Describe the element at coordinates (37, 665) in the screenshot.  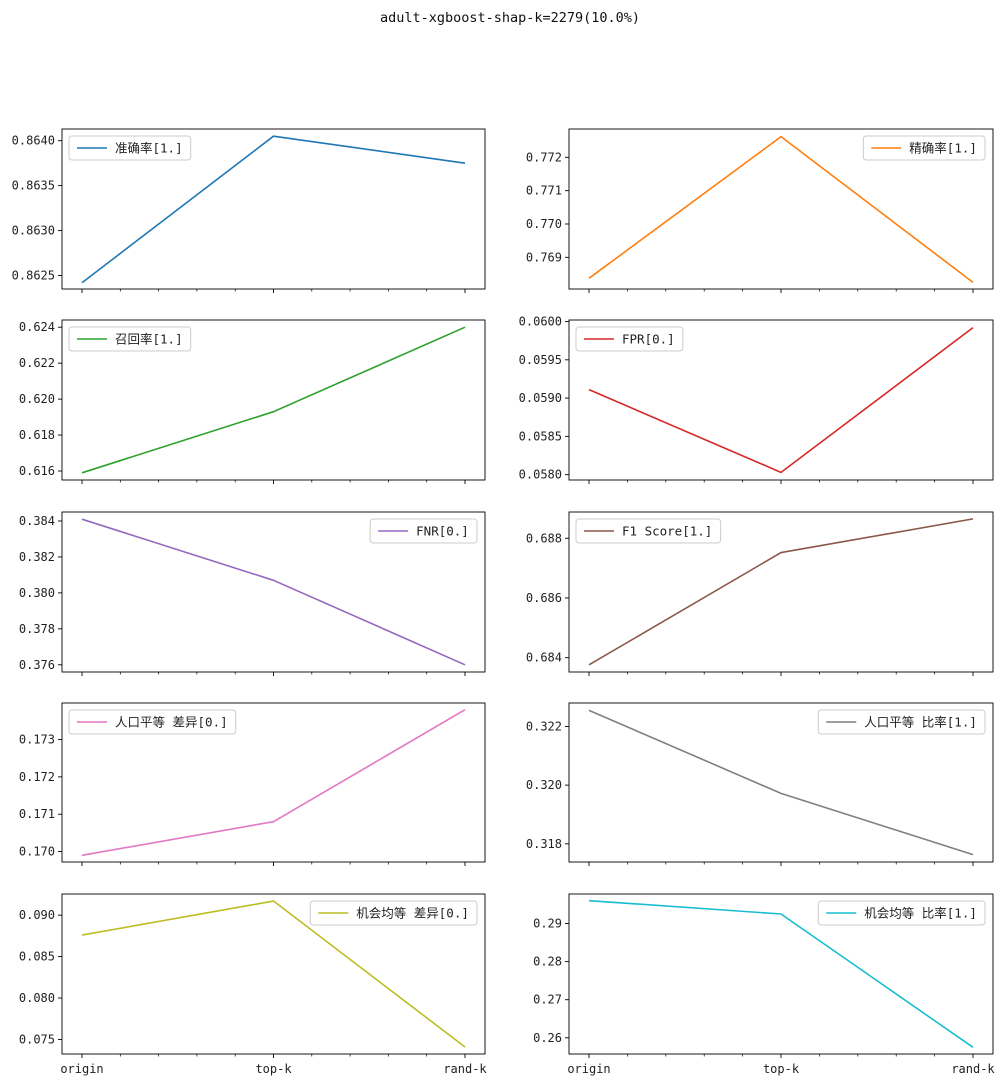
I see `y-tick-label: 0.376` at that location.